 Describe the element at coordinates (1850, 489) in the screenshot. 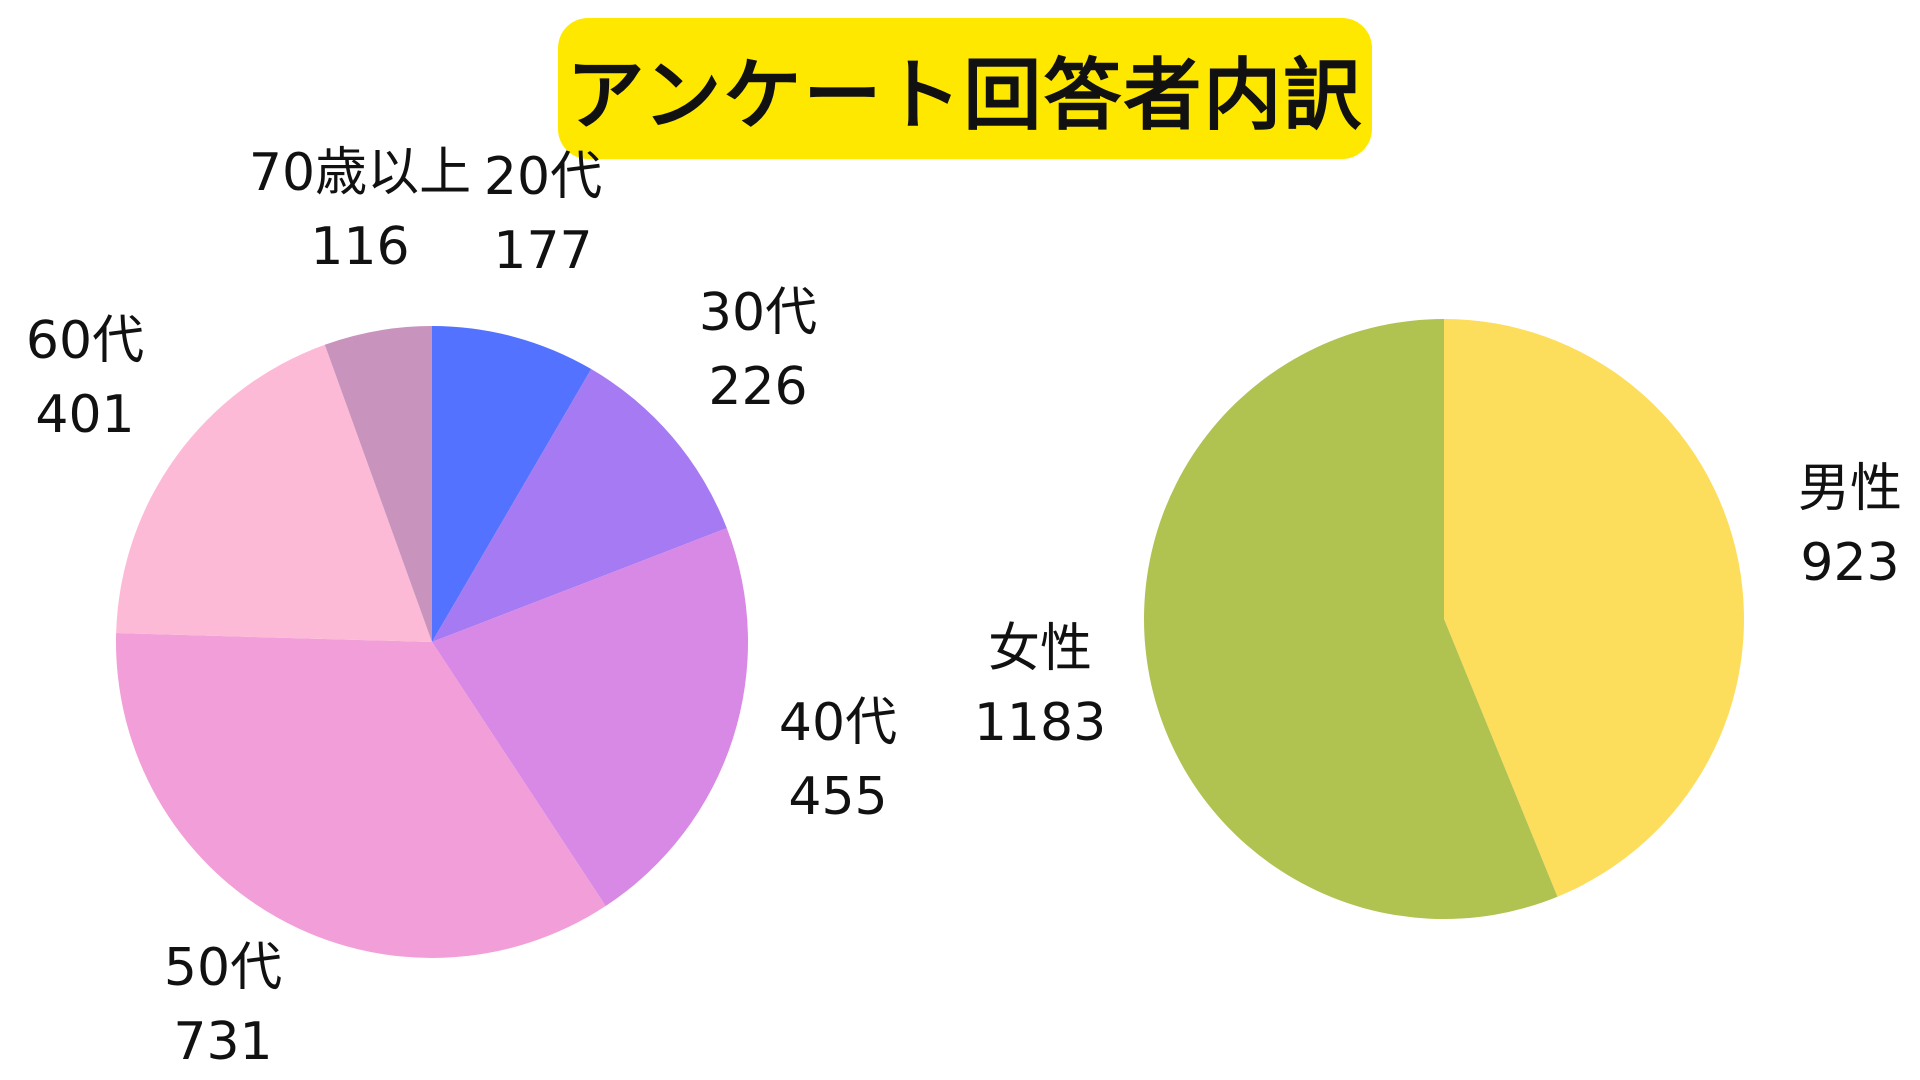

I see `slice-label-1-0: 男性` at that location.